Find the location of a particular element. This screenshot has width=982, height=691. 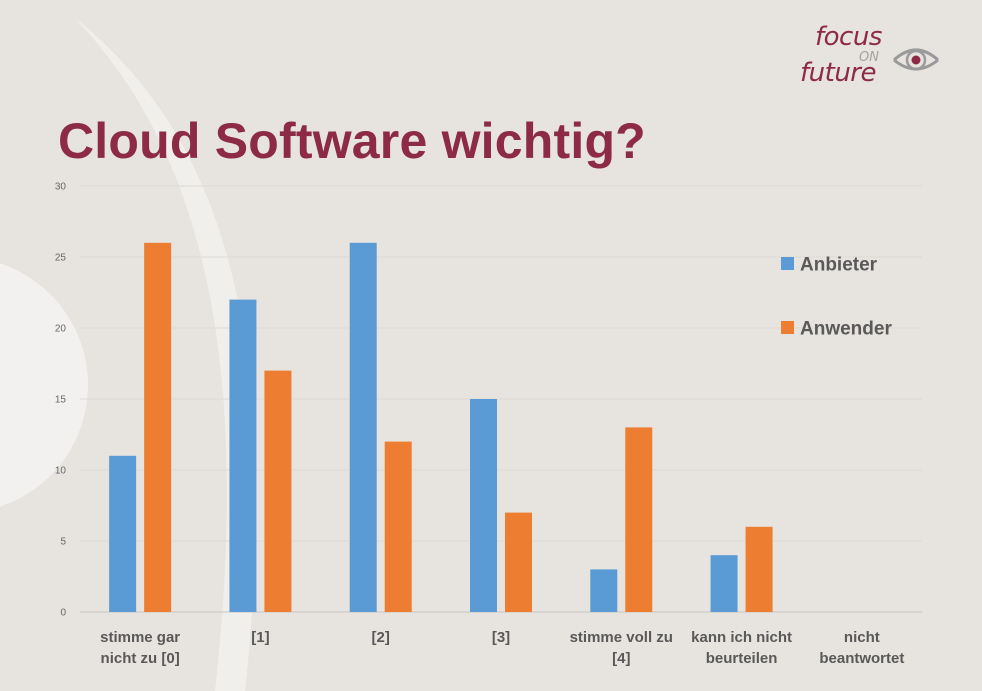

category-label: stimme gar nicht zu [0] is located at coordinates (140, 648).